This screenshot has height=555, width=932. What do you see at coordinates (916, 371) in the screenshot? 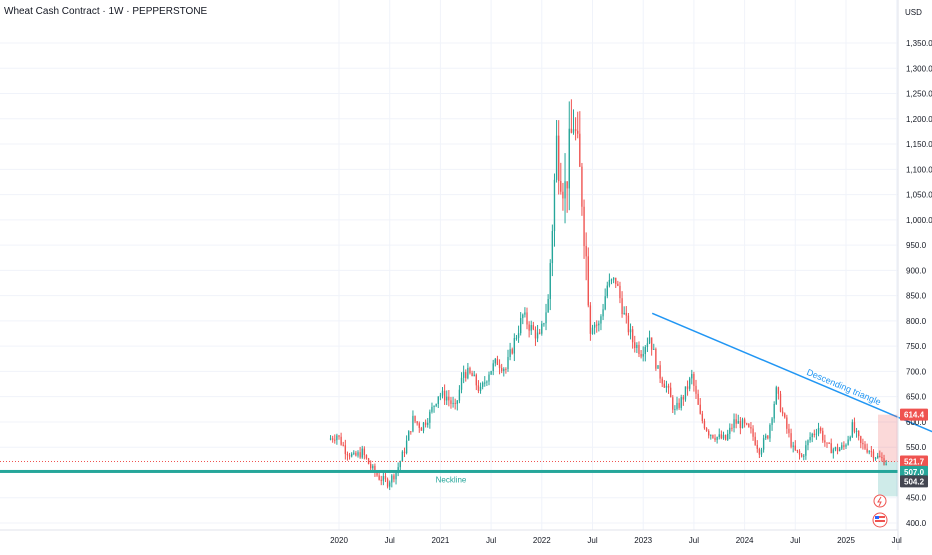
I see `y-tick-label: 700.0` at bounding box center [916, 371].